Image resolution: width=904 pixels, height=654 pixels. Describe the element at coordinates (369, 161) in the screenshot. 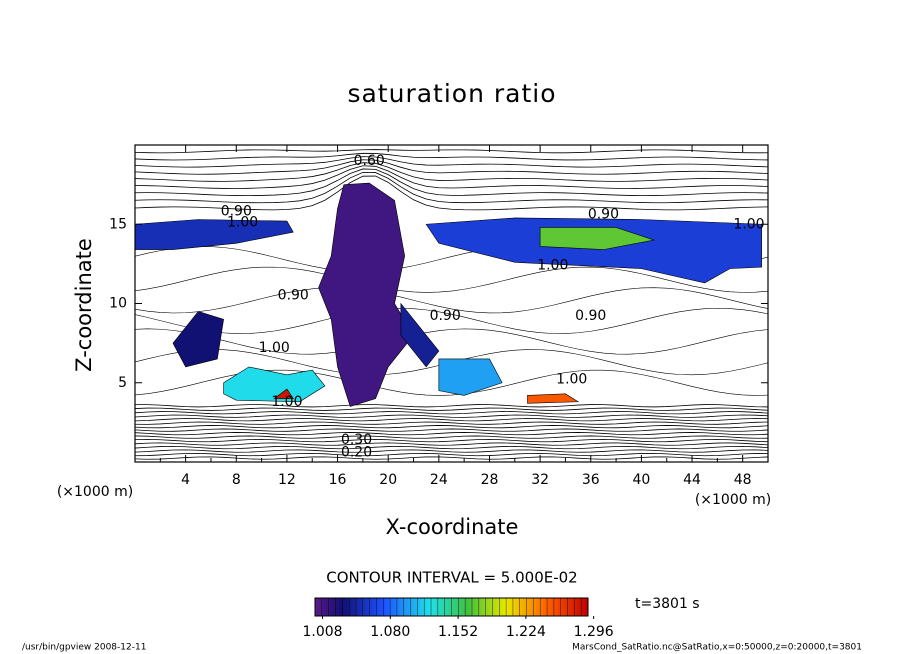

I see `contour-label: 0.60` at that location.